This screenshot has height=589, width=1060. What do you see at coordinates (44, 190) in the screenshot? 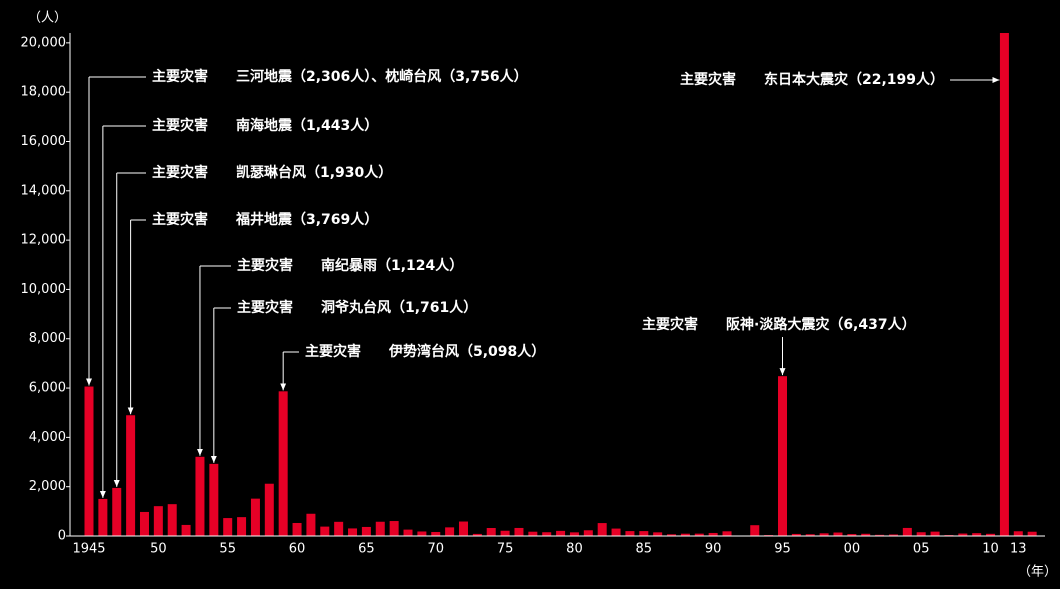
I see `y-tick-label: 14,000` at bounding box center [44, 190].